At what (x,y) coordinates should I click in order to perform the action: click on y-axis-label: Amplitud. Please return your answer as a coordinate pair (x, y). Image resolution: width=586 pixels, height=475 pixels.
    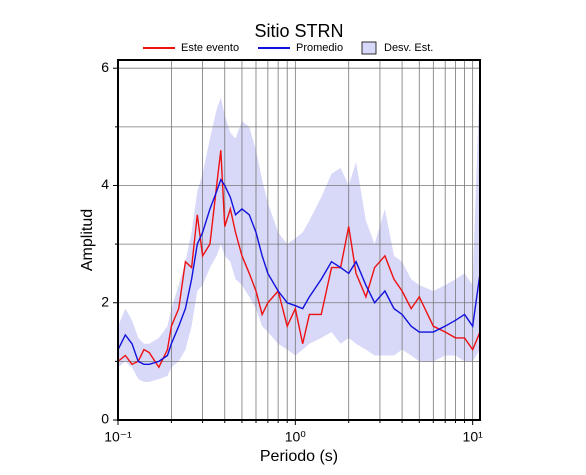
    Looking at the image, I should click on (87, 240).